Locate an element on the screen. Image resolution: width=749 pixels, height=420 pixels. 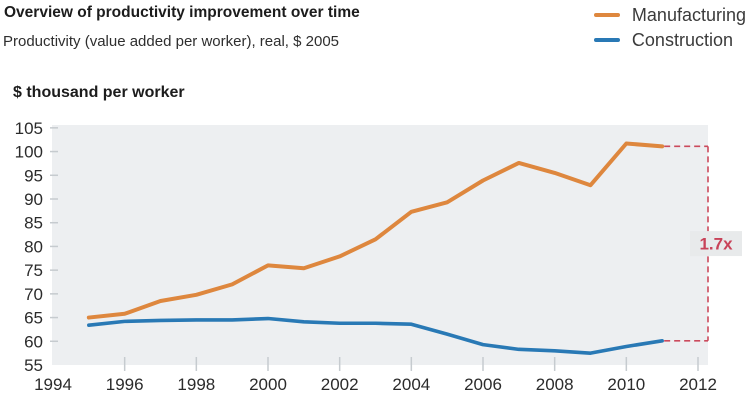
y-tick-label: 70 is located at coordinates (33, 294).